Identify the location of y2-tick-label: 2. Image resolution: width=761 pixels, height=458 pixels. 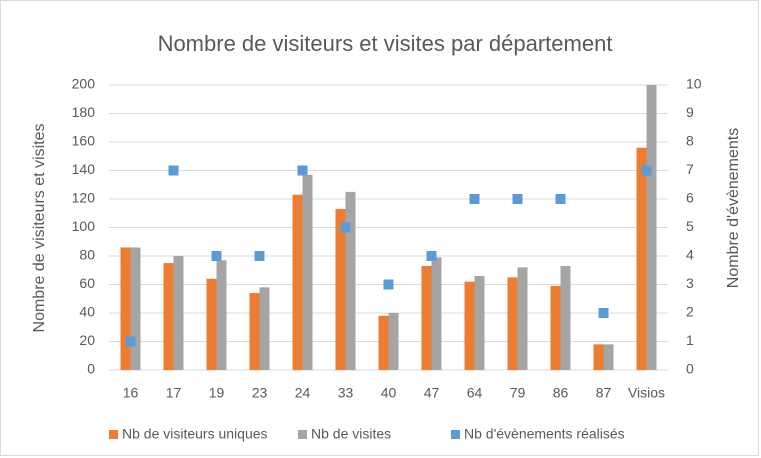
(690, 312).